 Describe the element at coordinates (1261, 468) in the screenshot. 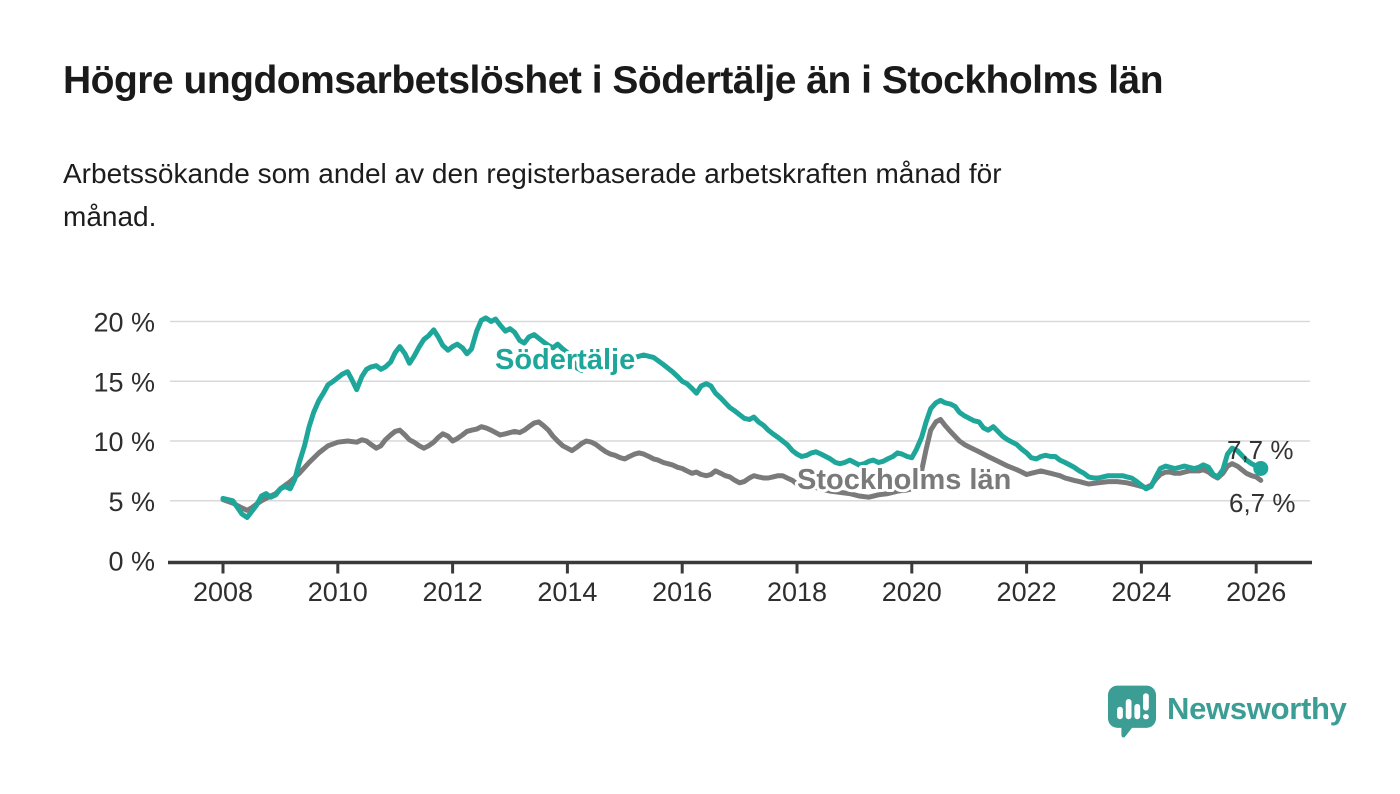

I see `latest-value-dot-sodertalje` at that location.